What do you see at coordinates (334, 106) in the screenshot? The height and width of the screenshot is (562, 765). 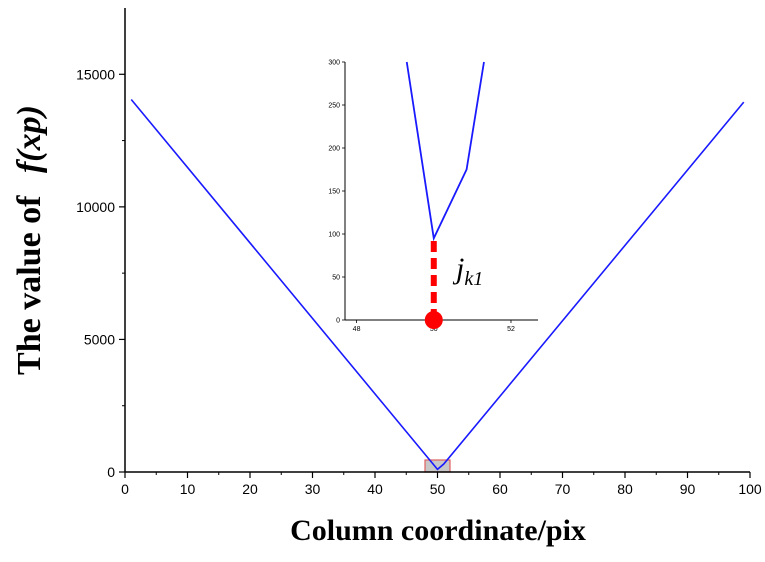 I see `inset-y-tick-label: 250` at bounding box center [334, 106].